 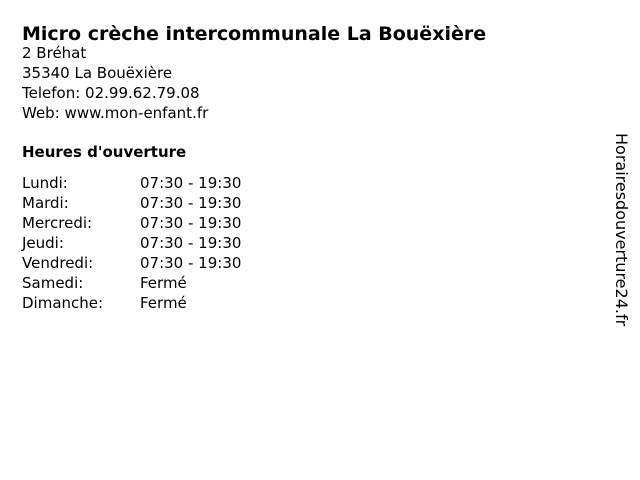 I want to click on day-label: Samedi:, so click(x=53, y=283).